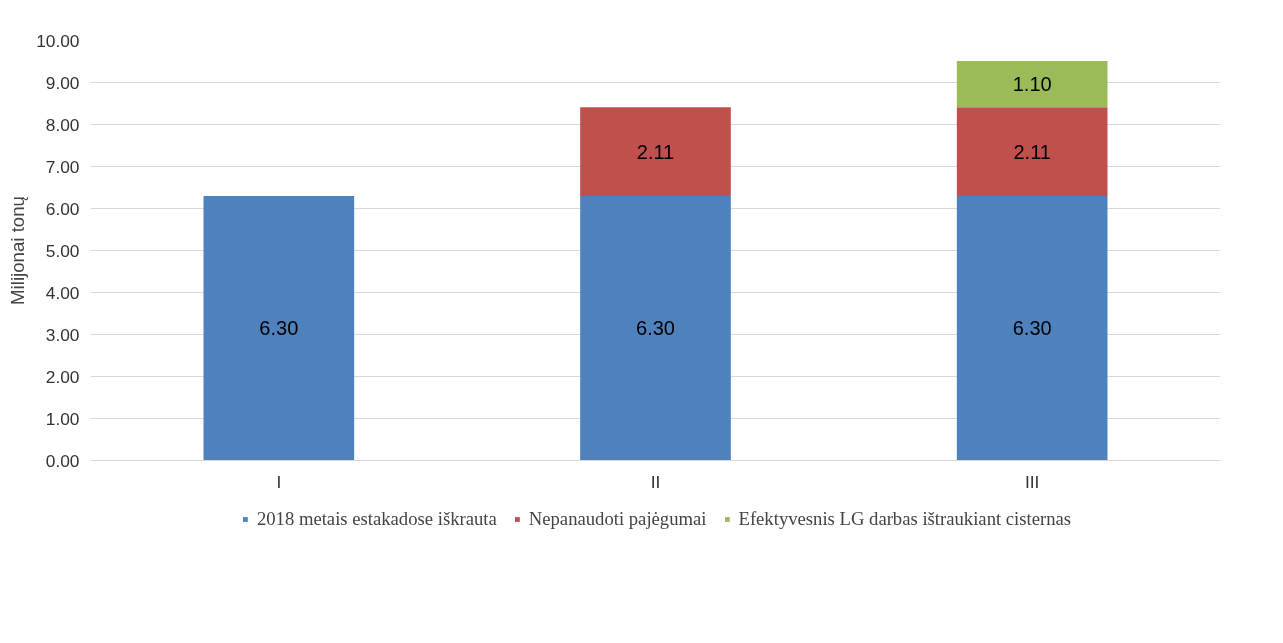 The width and height of the screenshot is (1283, 643). I want to click on data-label: 1.10, so click(1032, 84).